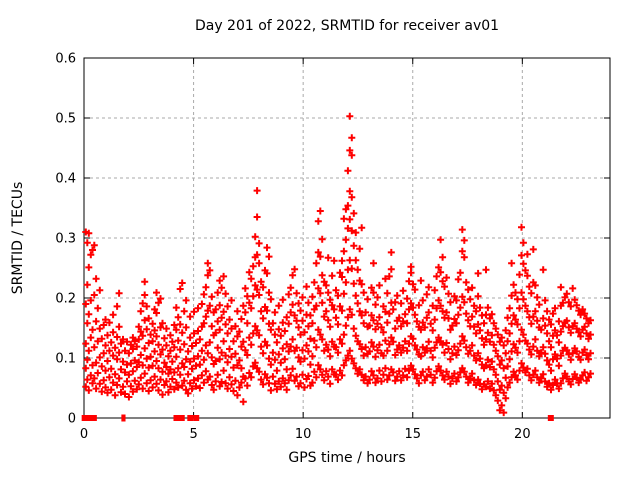 Image resolution: width=640 pixels, height=480 pixels. What do you see at coordinates (72, 419) in the screenshot?
I see `y-tick-label: 0` at bounding box center [72, 419].